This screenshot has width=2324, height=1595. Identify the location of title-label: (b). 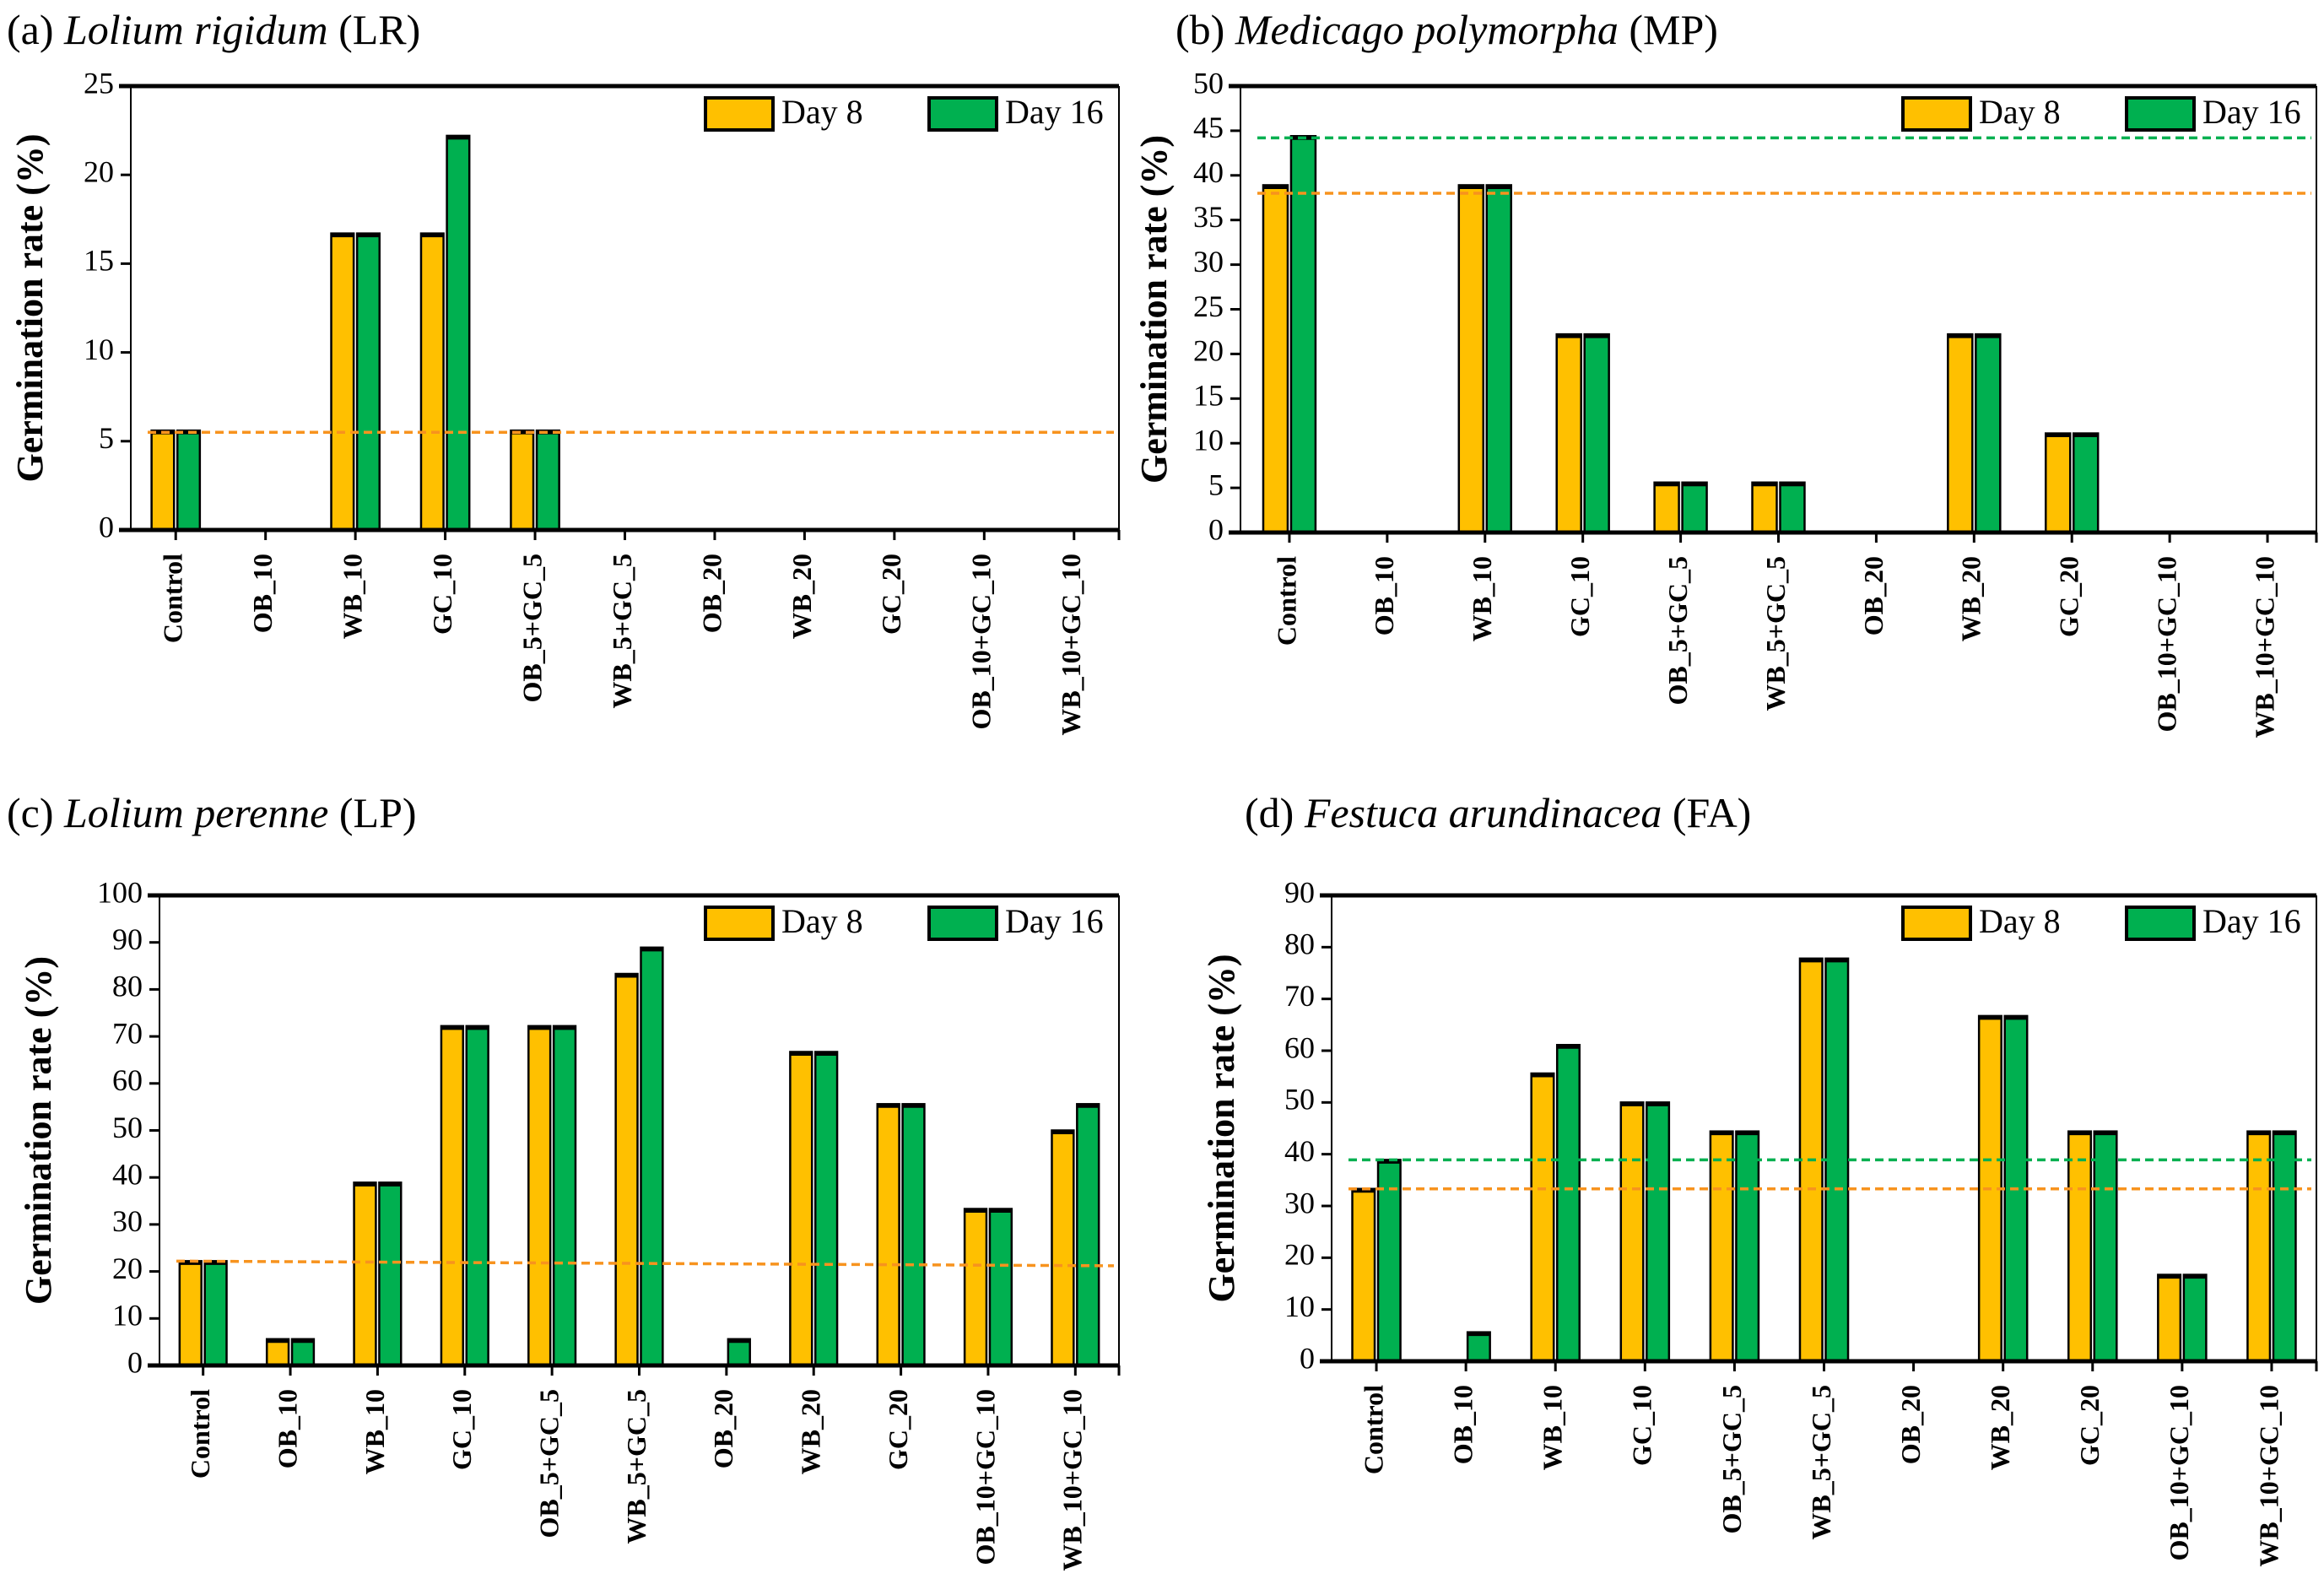
(1205, 29).